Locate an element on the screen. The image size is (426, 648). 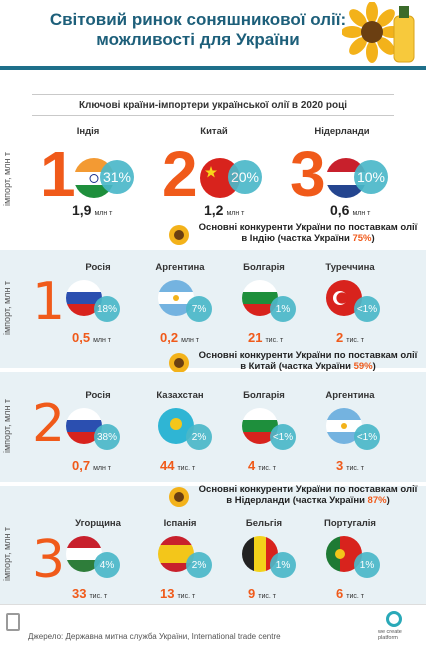
amount-value: 13 is located at coordinates (167, 593).